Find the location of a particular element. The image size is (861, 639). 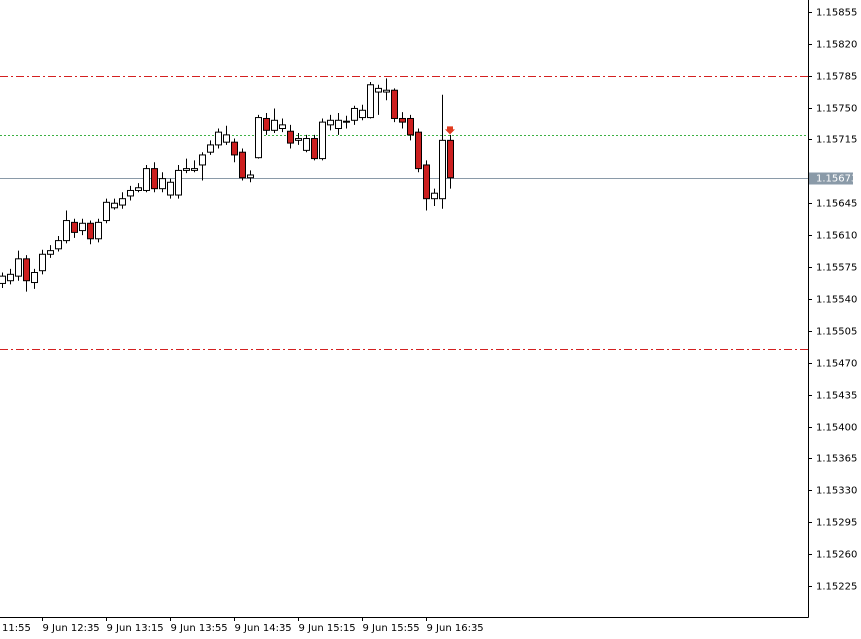

x-tick-label: 9 Jun 15:15 is located at coordinates (327, 628).